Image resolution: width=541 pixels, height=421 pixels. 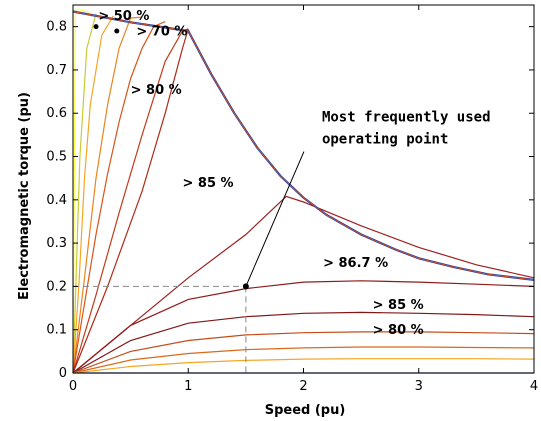 What do you see at coordinates (56, 113) in the screenshot?
I see `y-tick-label: 0.6` at bounding box center [56, 113].